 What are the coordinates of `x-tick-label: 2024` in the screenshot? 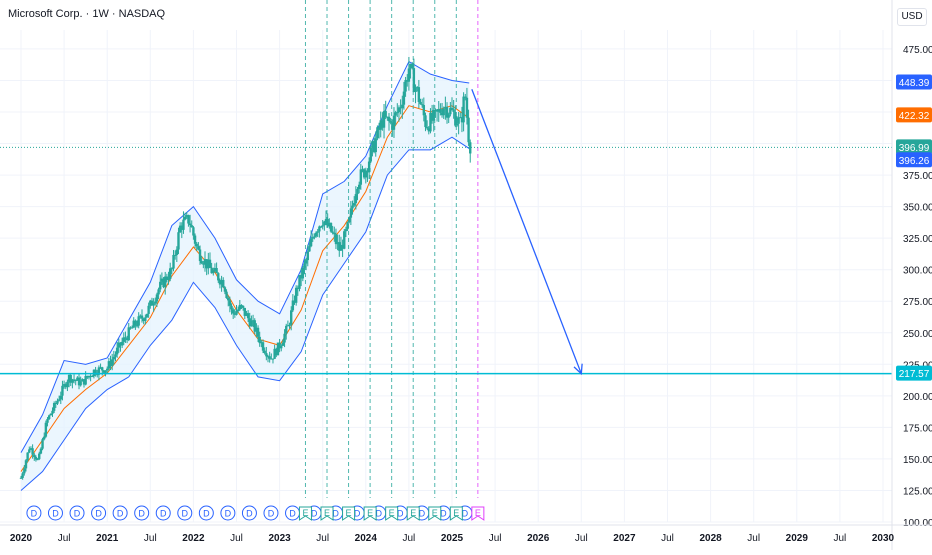 It's located at (366, 538).